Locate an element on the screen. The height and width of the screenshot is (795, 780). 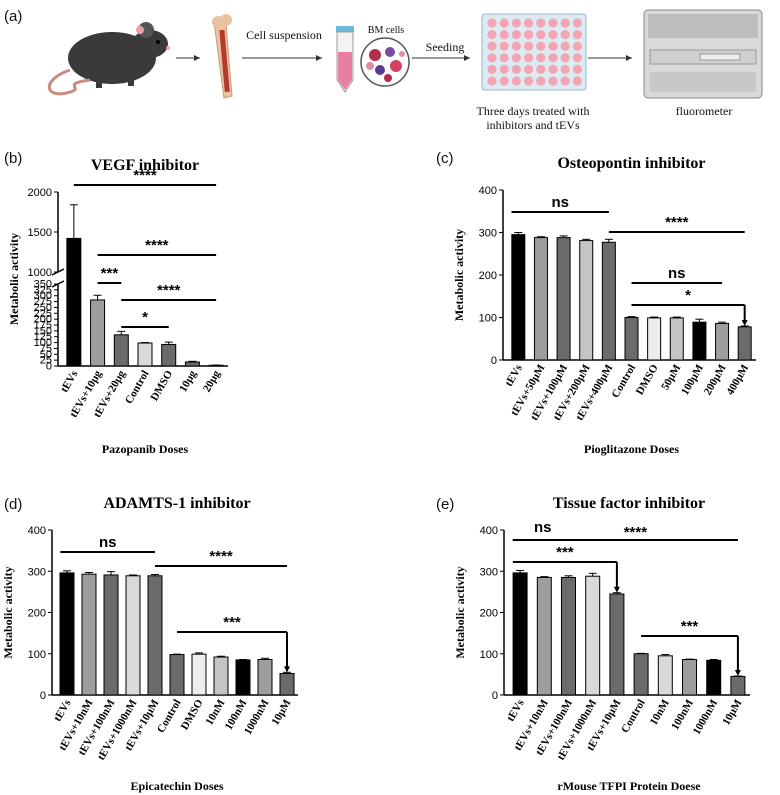
panel-label-a: (a) is located at coordinates (13, 16).